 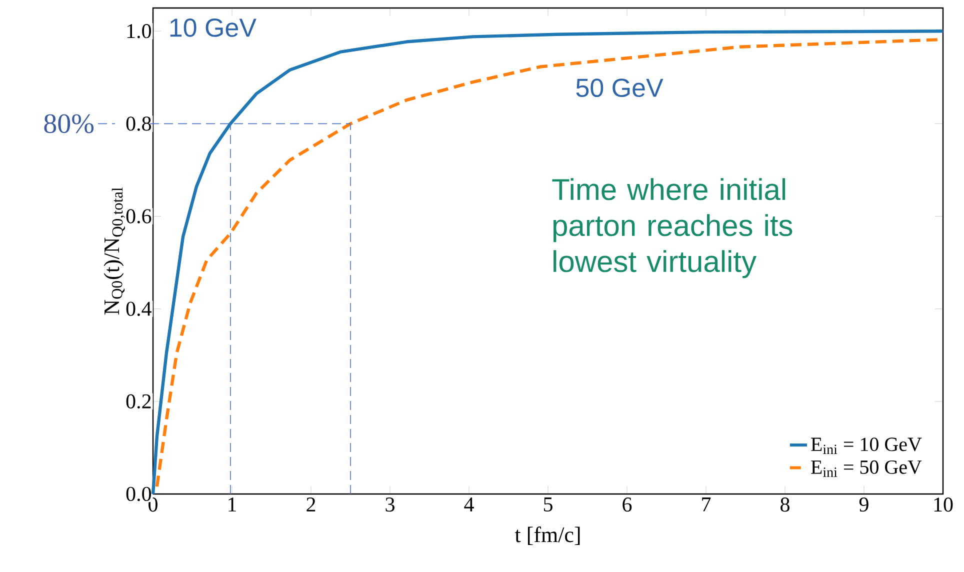 What do you see at coordinates (943, 505) in the screenshot?
I see `x-tick-label: 10` at bounding box center [943, 505].